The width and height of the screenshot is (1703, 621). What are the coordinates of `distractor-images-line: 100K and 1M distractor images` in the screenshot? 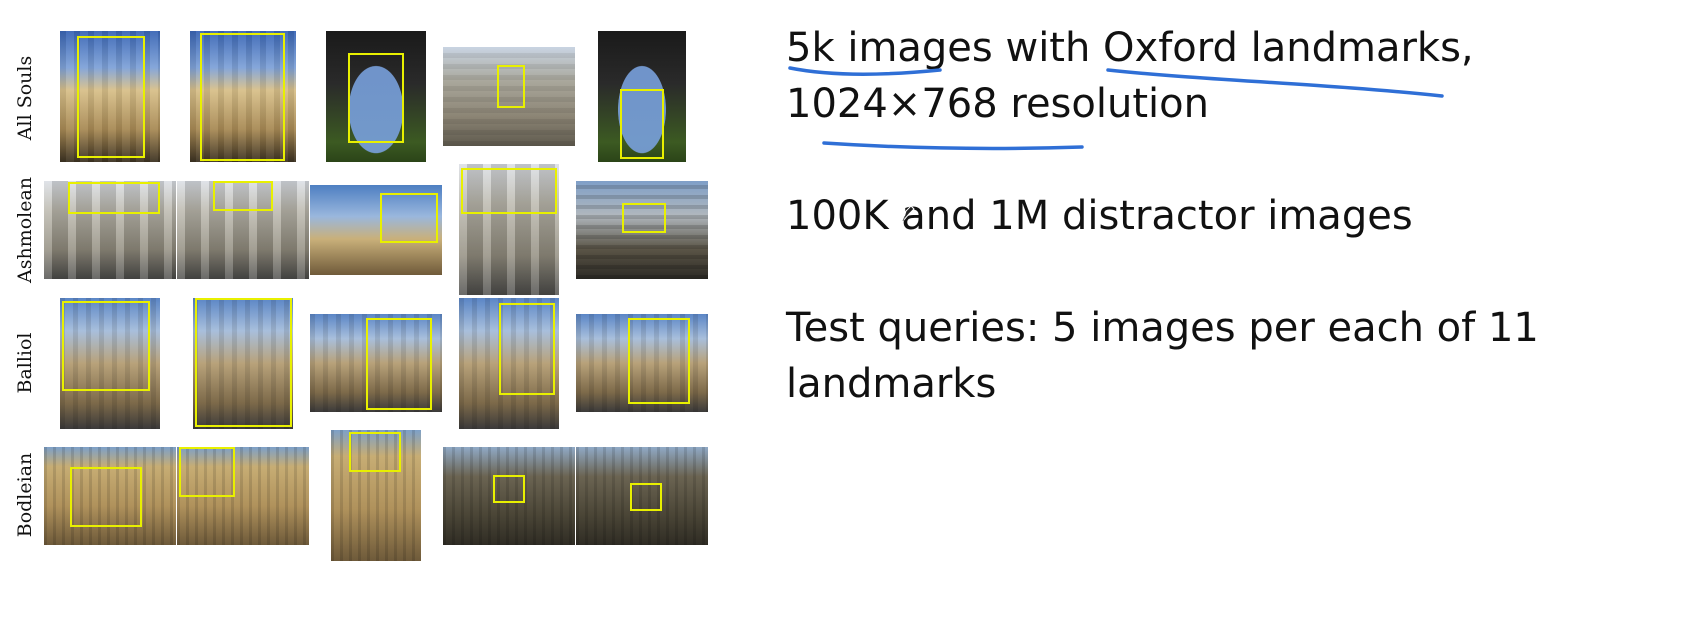 It's located at (1099, 216).